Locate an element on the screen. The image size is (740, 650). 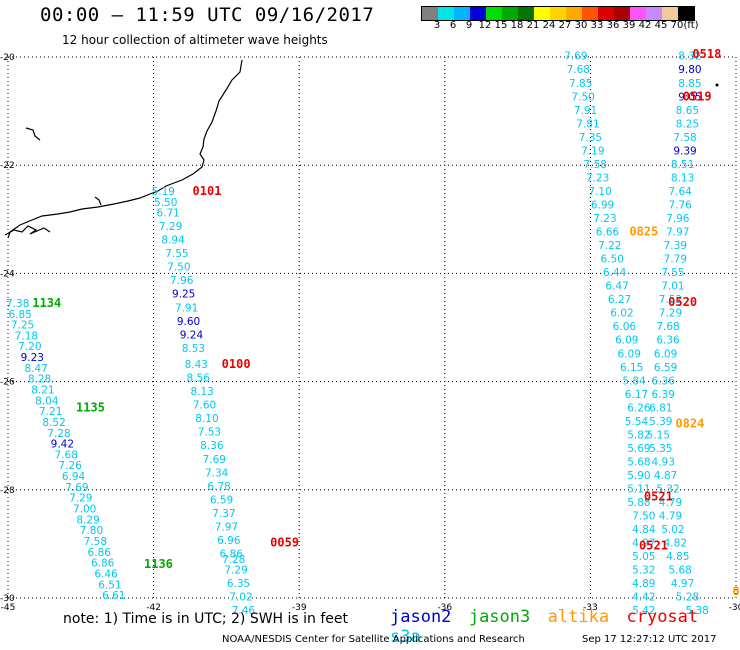
legend-jason3: jason3 is located at coordinates (499, 617).